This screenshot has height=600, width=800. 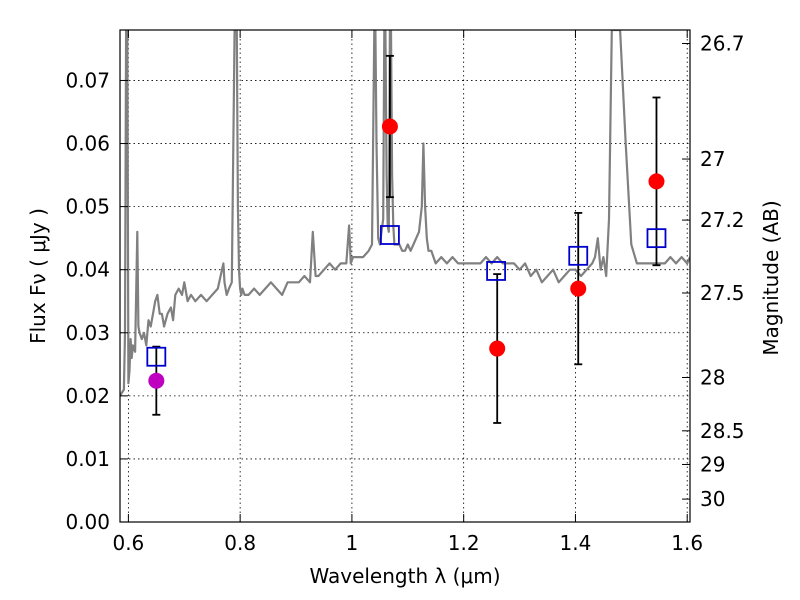 I want to click on right-tick-label: 29, so click(x=712, y=464).